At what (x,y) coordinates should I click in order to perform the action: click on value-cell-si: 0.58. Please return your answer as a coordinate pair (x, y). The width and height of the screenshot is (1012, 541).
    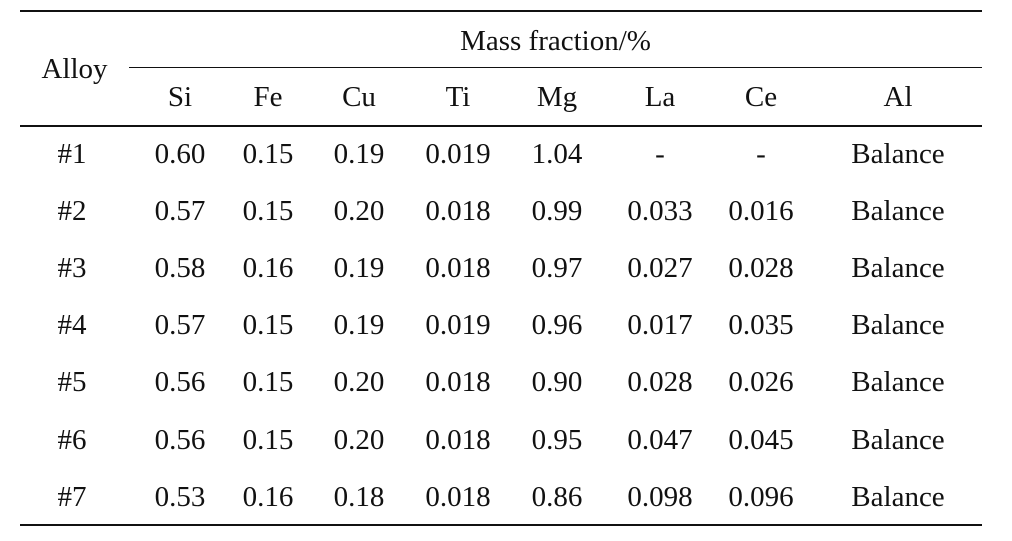
    Looking at the image, I should click on (180, 268).